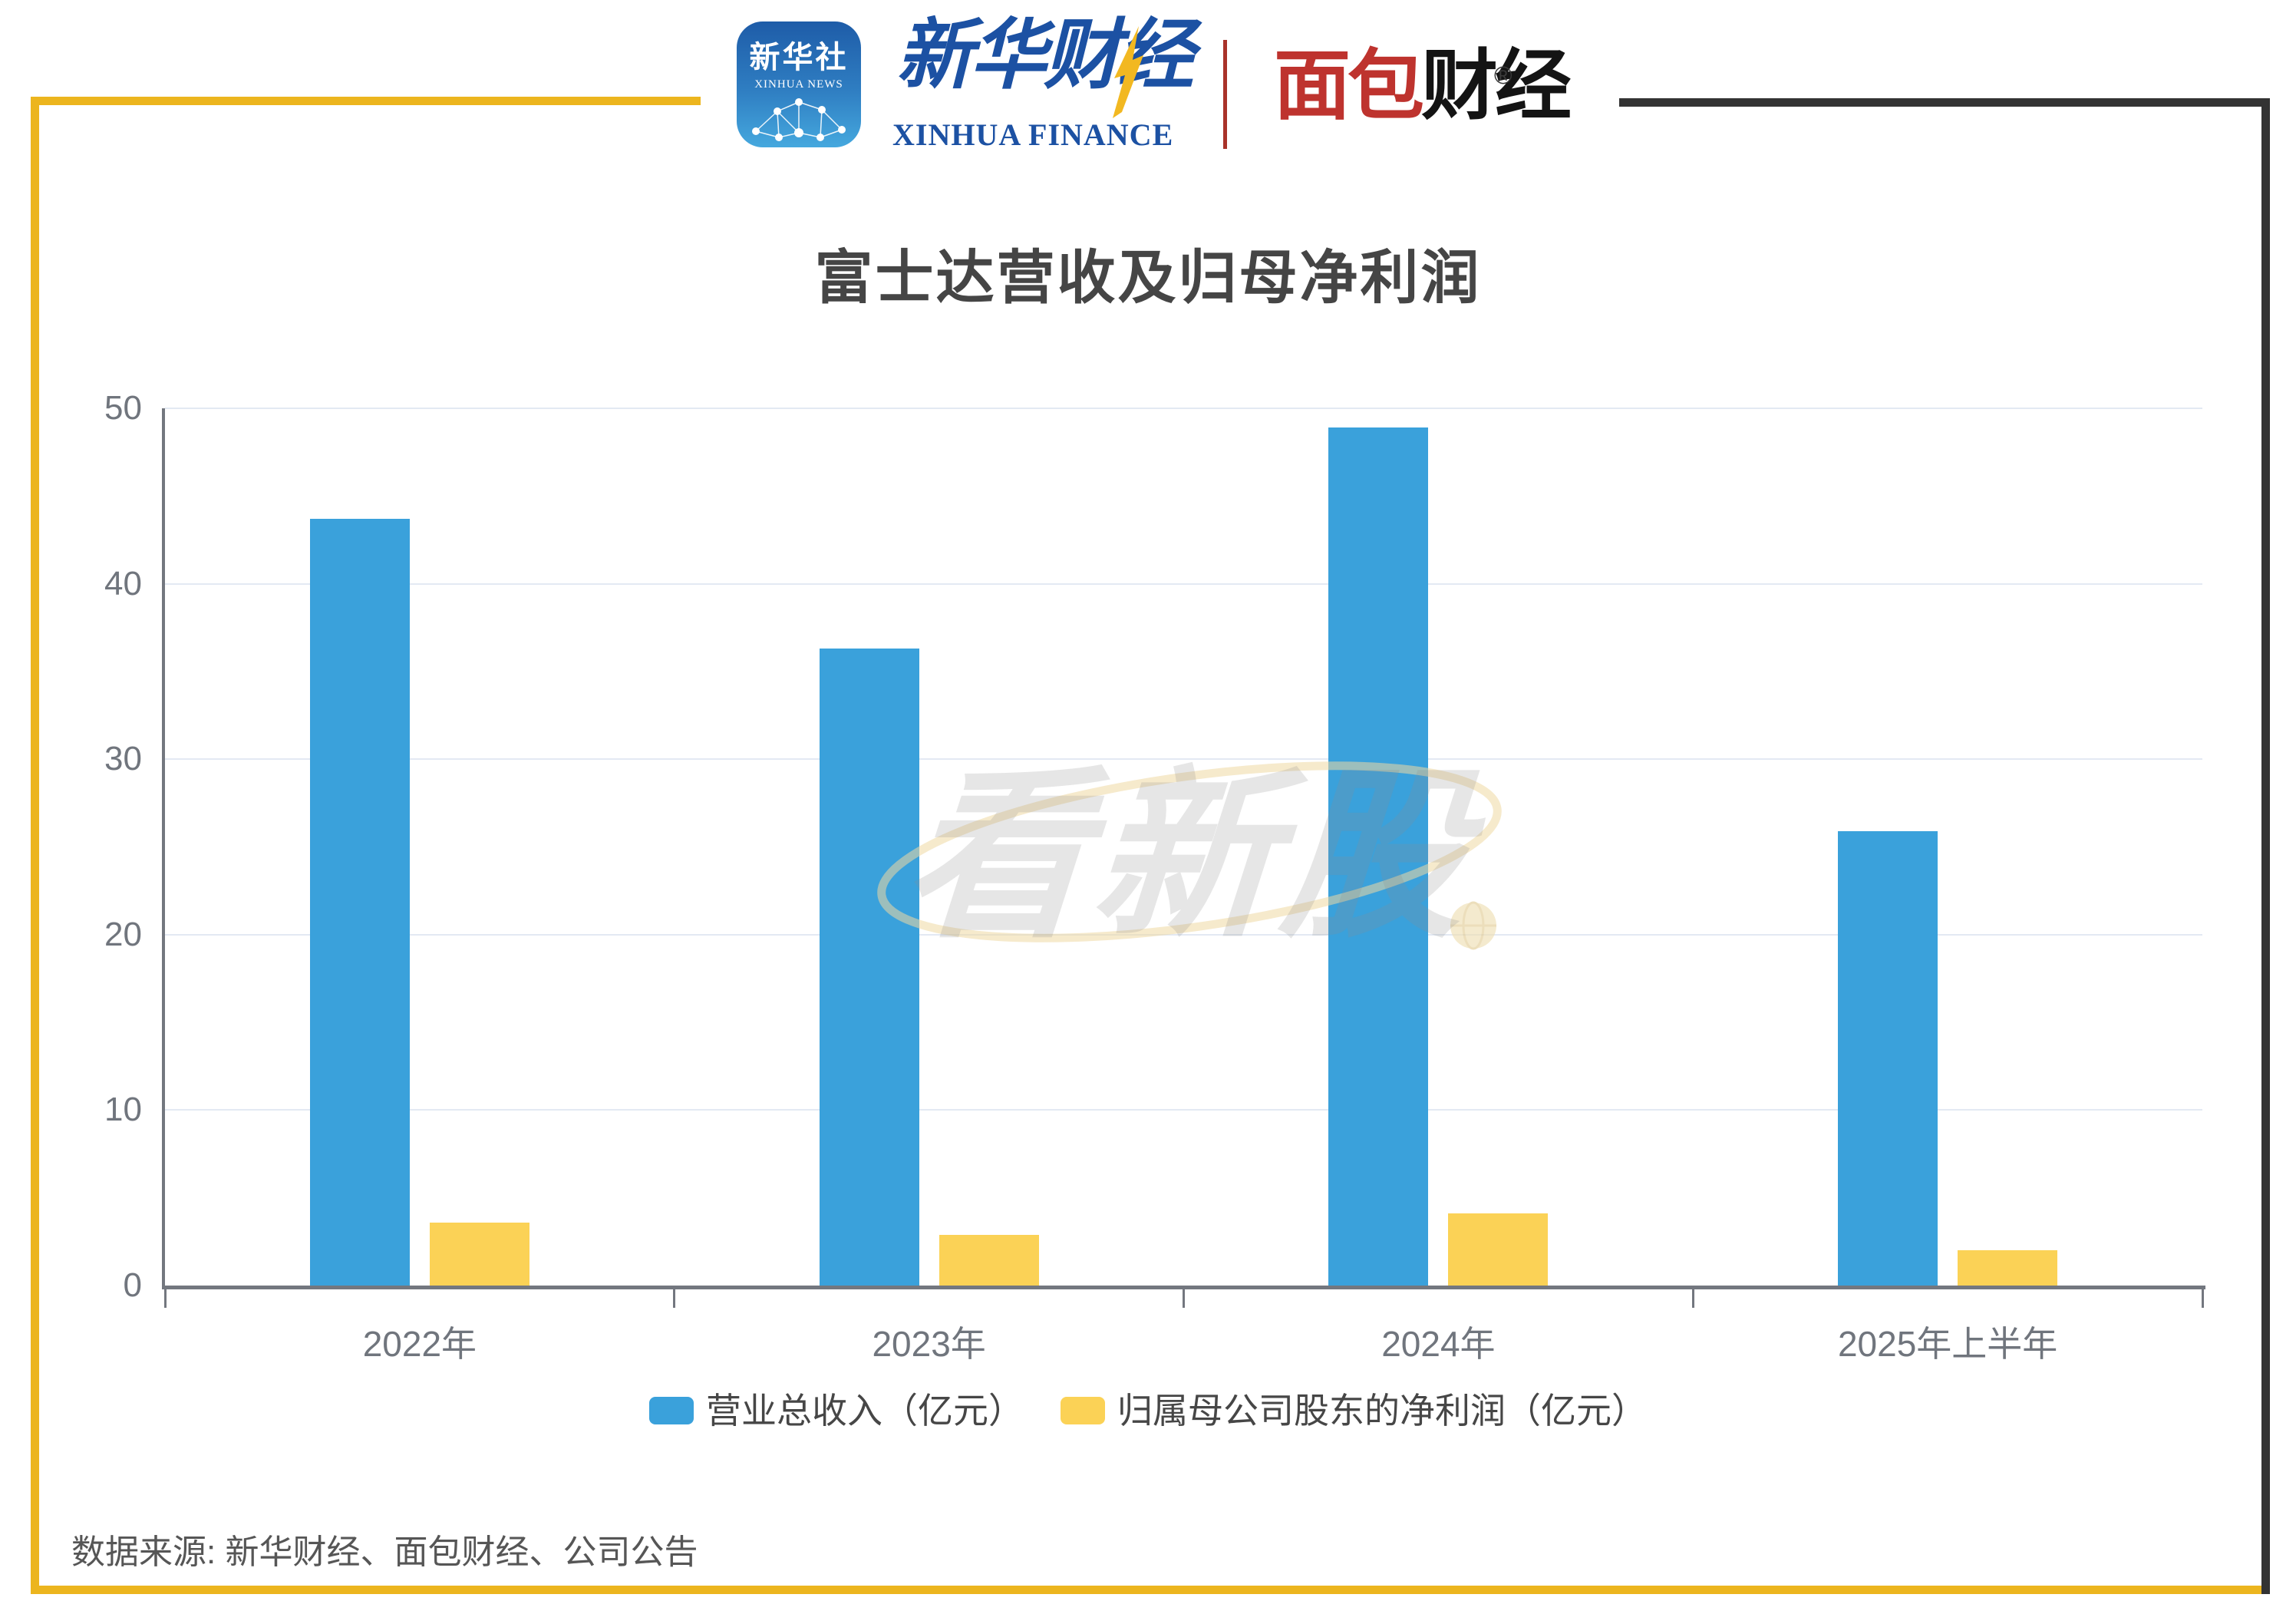 The image size is (2296, 1624). Describe the element at coordinates (1947, 1344) in the screenshot. I see `x-category-label-2025年上半年: 2025年上半年` at that location.